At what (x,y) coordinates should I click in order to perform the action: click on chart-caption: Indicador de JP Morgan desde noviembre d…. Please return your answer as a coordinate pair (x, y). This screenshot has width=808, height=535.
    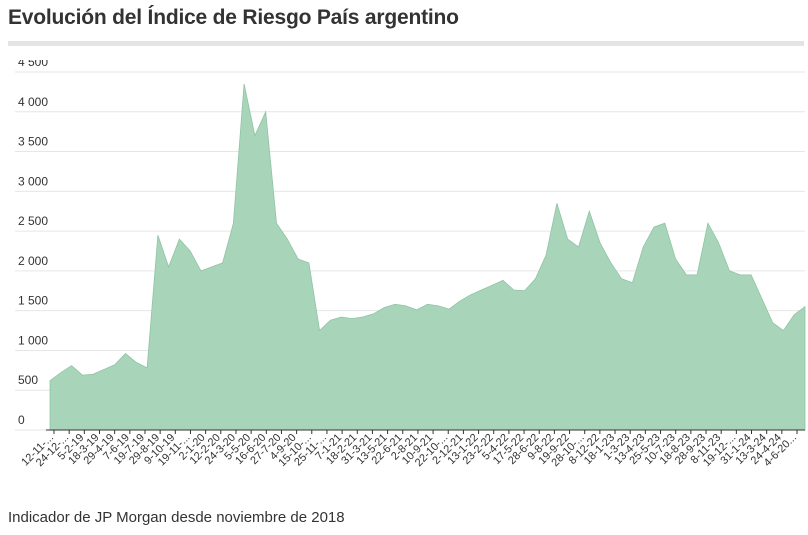
    Looking at the image, I should click on (176, 517).